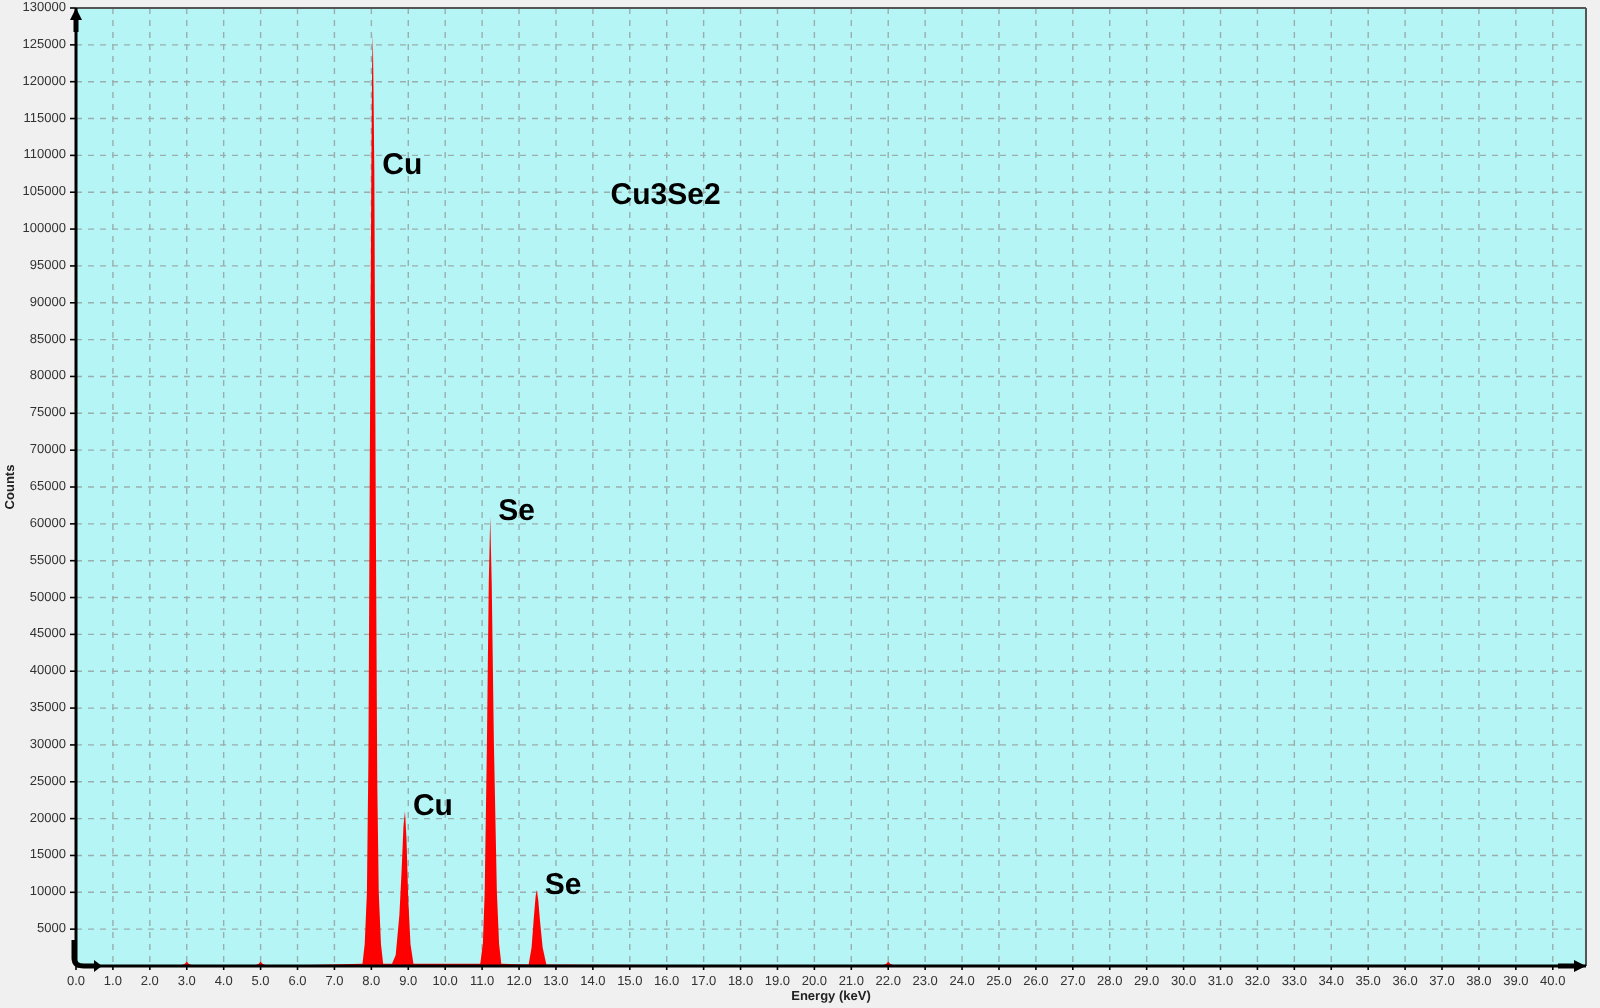 This screenshot has height=1008, width=1600. I want to click on text: Cu3Se2, so click(665, 193).